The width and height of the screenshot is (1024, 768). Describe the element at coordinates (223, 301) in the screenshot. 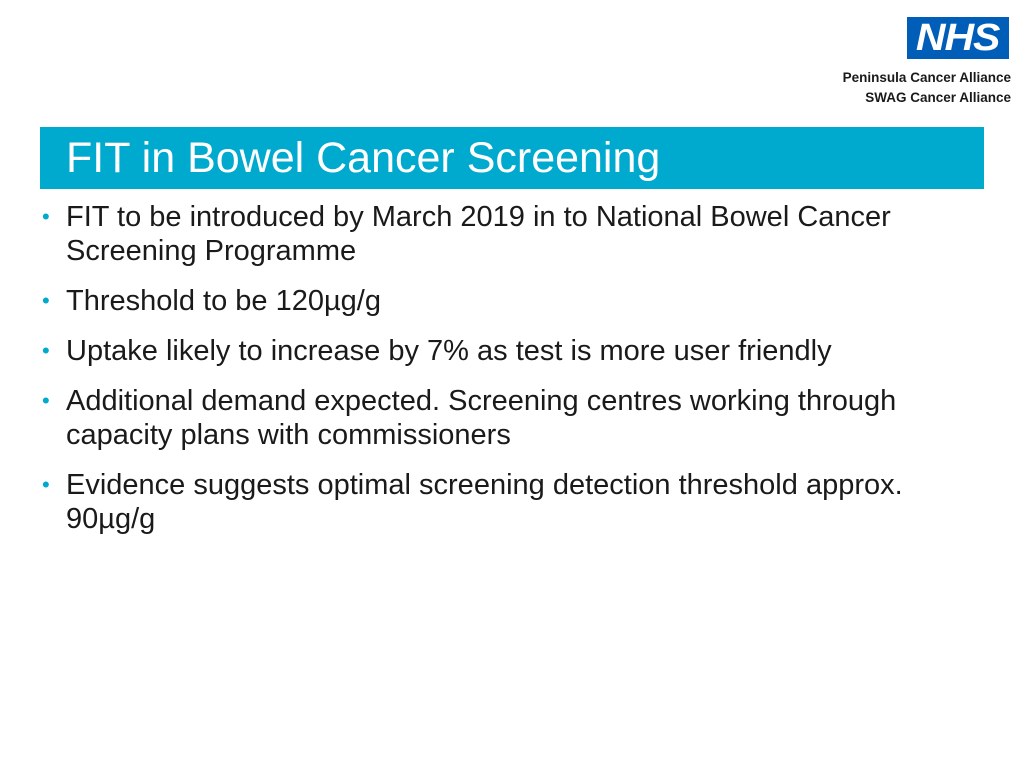

I see `bullet-text: Threshold to be 120µg/g` at that location.